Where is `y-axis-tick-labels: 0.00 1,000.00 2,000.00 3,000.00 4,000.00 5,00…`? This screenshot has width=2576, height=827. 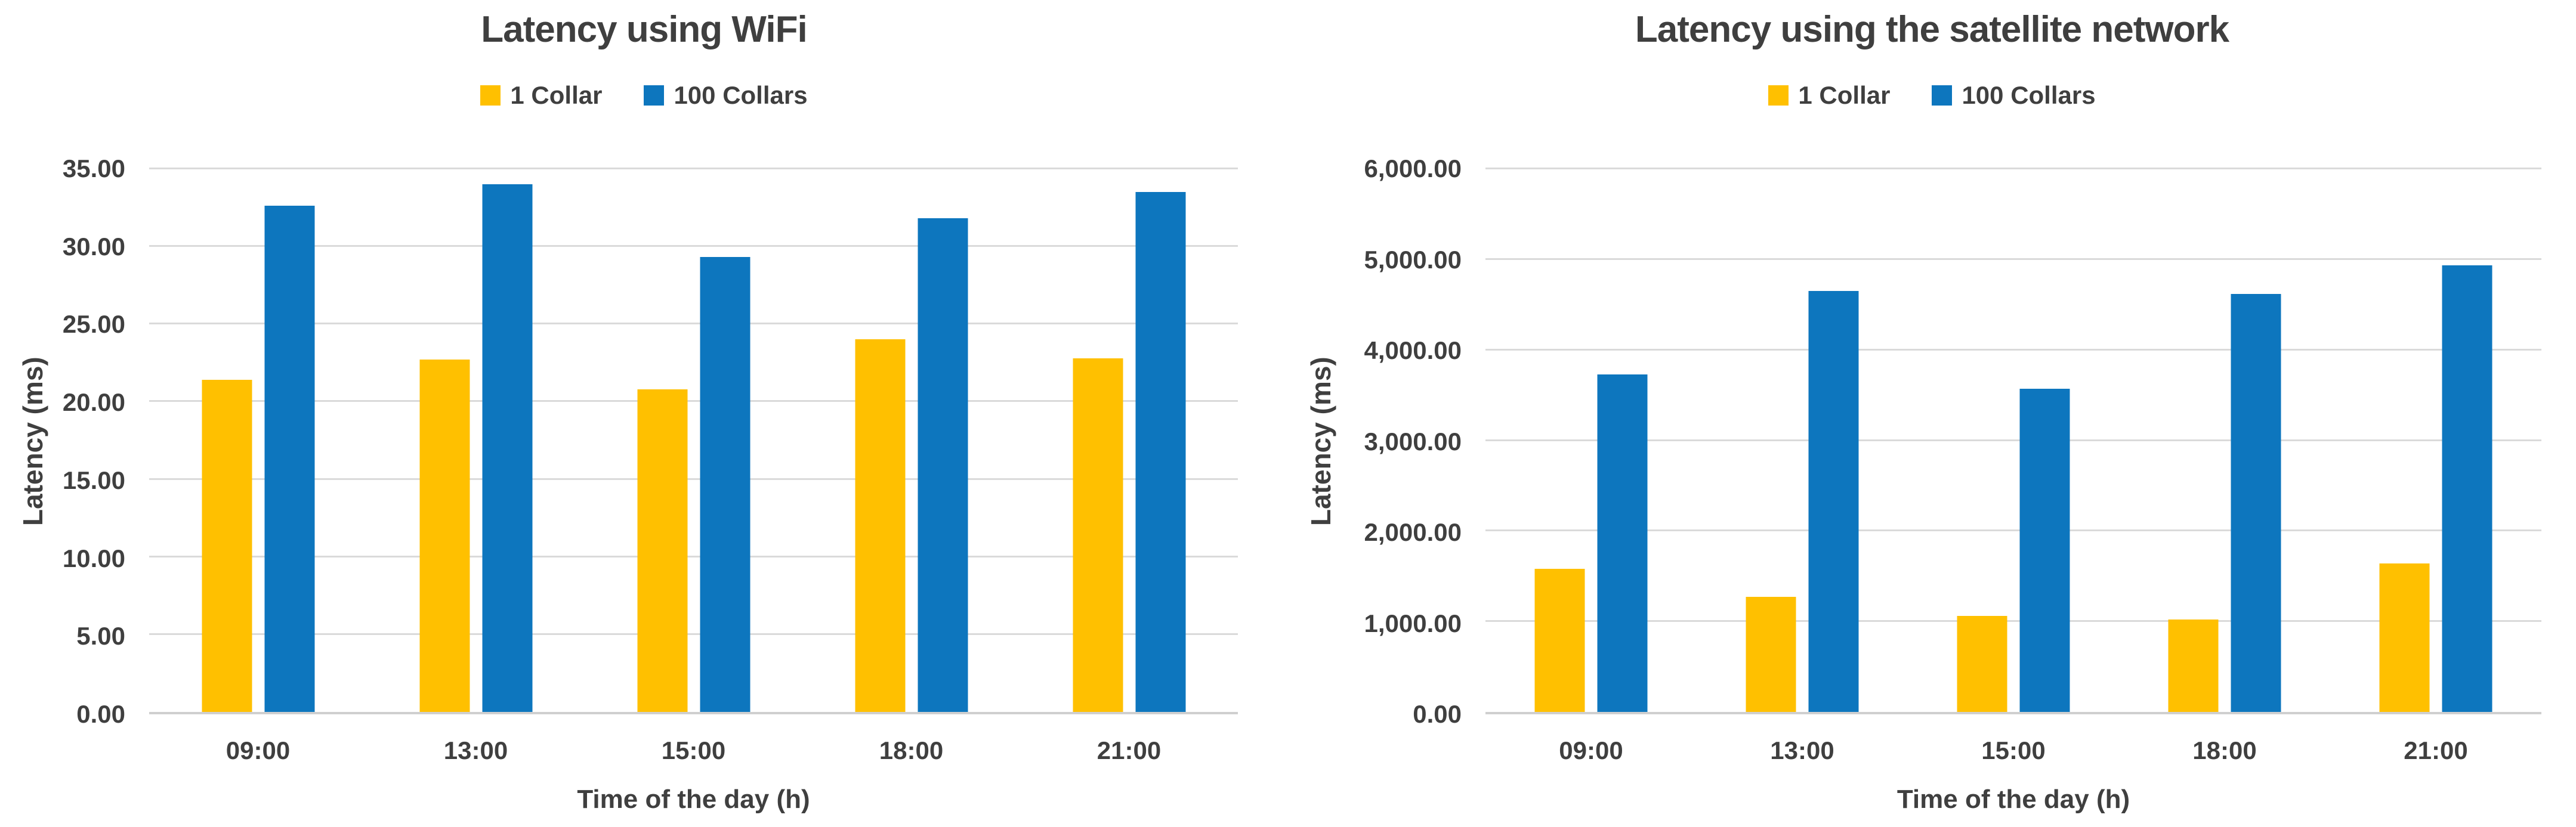 y-axis-tick-labels: 0.00 1,000.00 2,000.00 3,000.00 4,000.00 5,00… is located at coordinates (1375, 441).